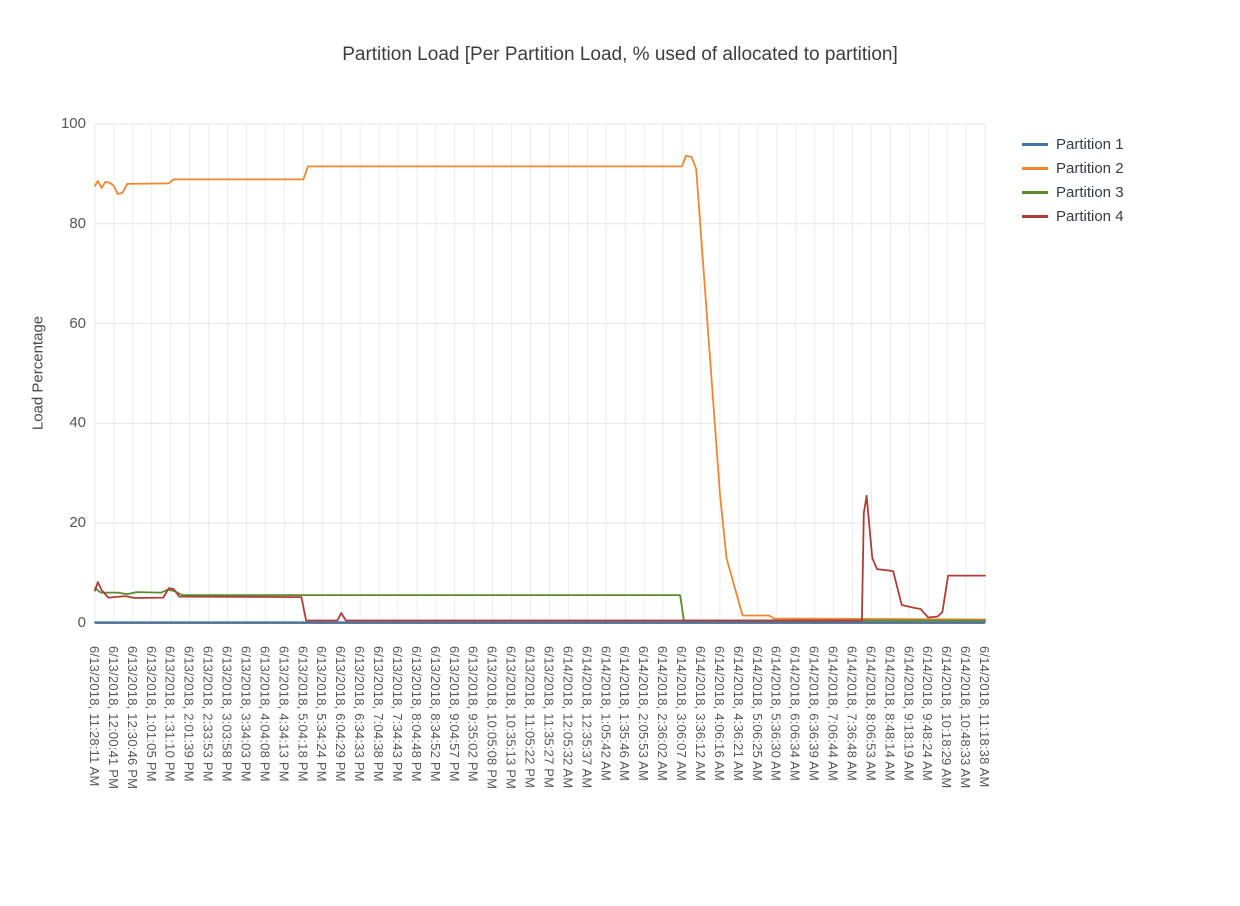  Describe the element at coordinates (530, 717) in the screenshot. I see `x-tick-label: 6/13/2018, 11:05:22 PM` at that location.